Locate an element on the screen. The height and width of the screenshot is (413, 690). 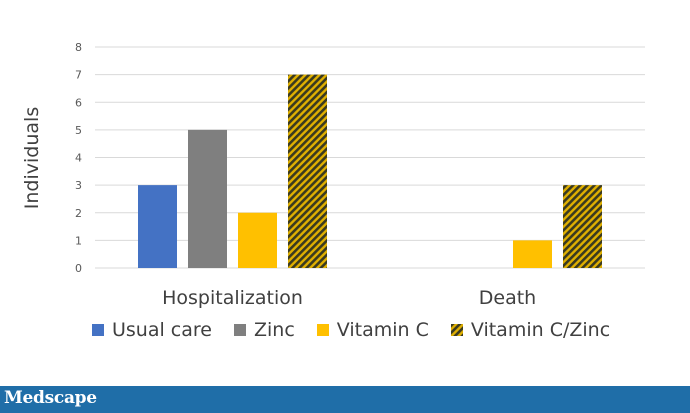
chart-legend: Usual care Zinc Vitamin C Vitamin C/Zinc is located at coordinates (351, 330).